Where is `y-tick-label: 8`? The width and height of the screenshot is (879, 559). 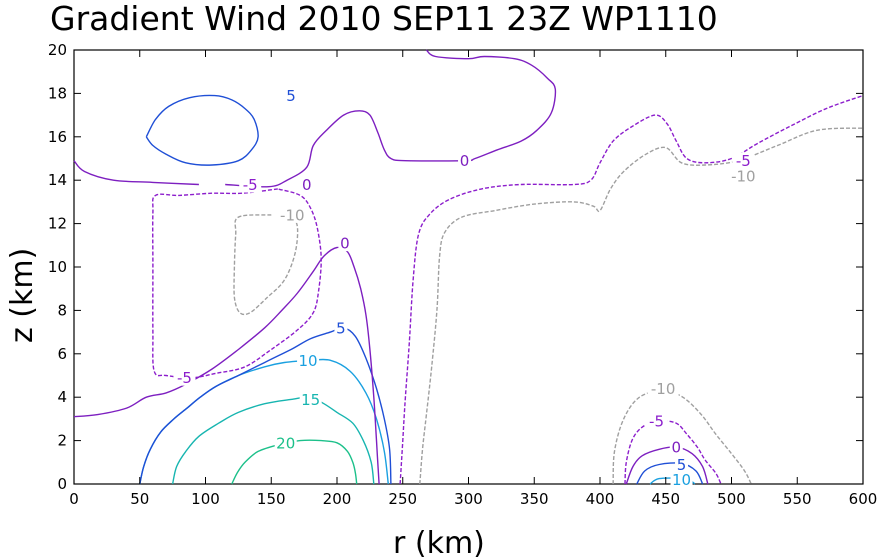 y-tick-label: 8 is located at coordinates (62, 310).